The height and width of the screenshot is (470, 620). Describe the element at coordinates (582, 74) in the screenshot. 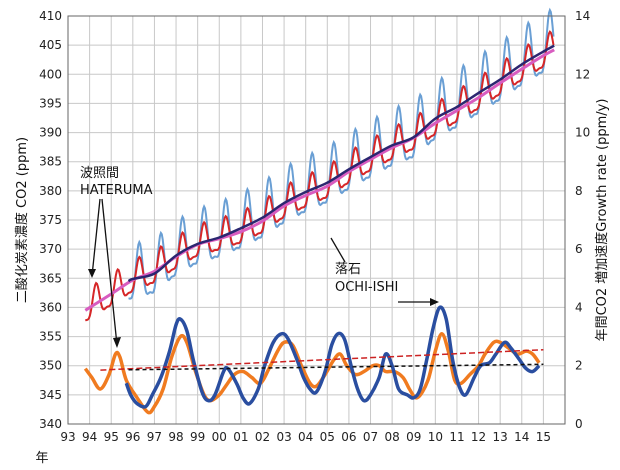

I see `right-tick-label: 12` at that location.